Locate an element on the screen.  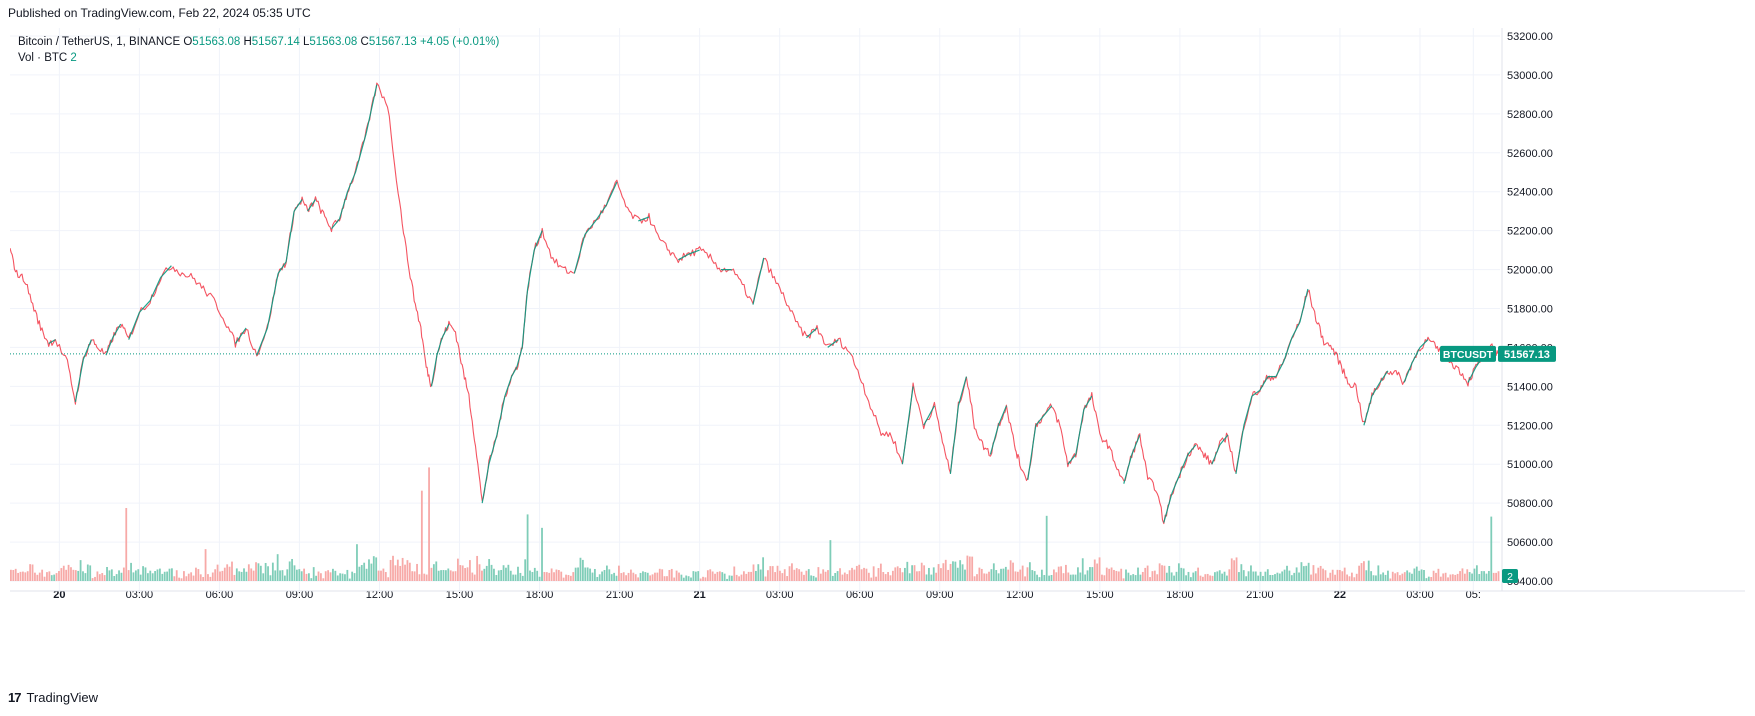
symbol-badge: BTCUSDT is located at coordinates (1468, 355).